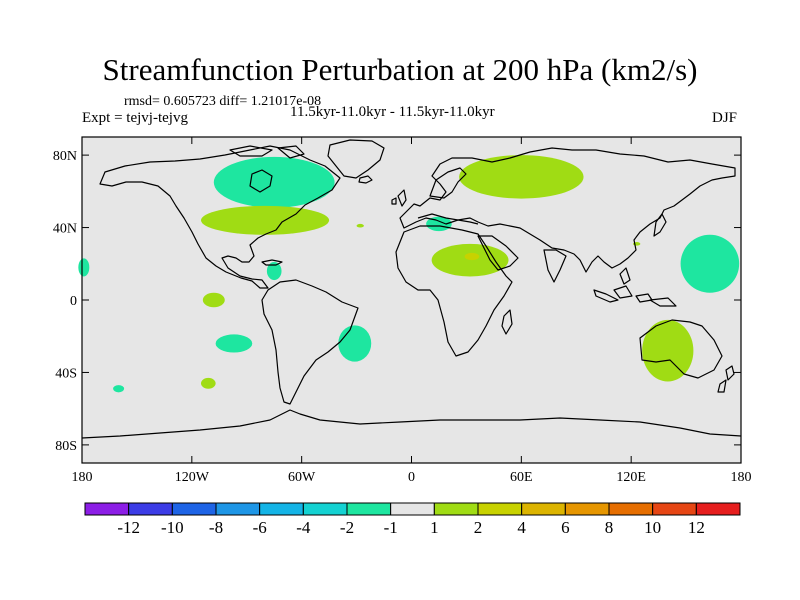 The image size is (800, 600). Describe the element at coordinates (347, 527) in the screenshot. I see `colorbar-label: -2` at that location.